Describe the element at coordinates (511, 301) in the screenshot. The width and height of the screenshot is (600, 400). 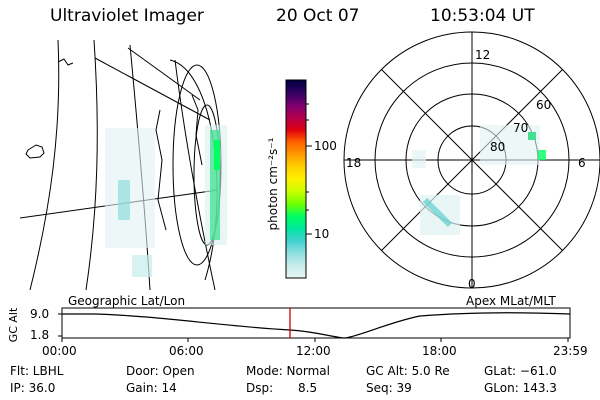
I see `apex-caption: Apex MLat/MLT` at that location.